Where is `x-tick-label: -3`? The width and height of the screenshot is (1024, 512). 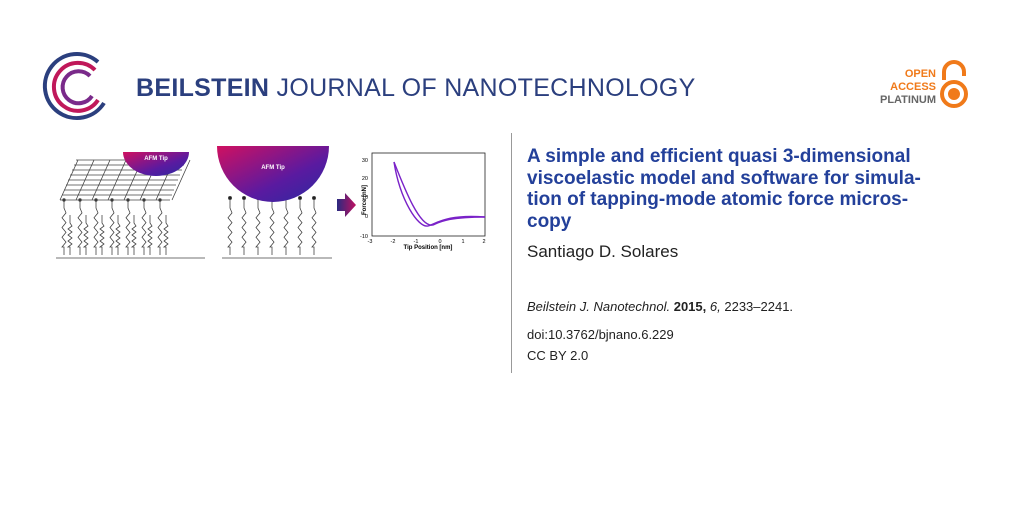
x-tick-label: -3 is located at coordinates (370, 242).